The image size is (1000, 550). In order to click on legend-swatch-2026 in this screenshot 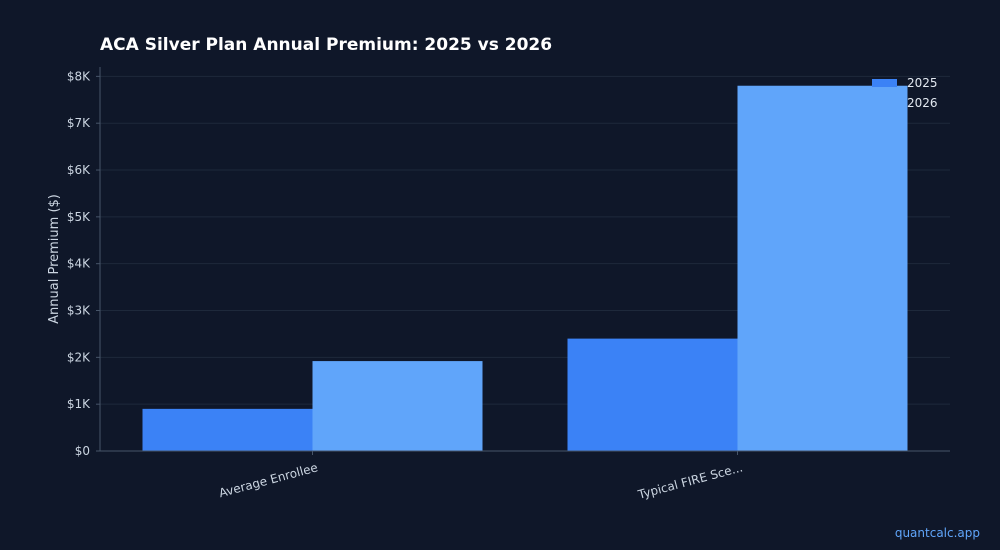, I will do `click(884, 103)`.